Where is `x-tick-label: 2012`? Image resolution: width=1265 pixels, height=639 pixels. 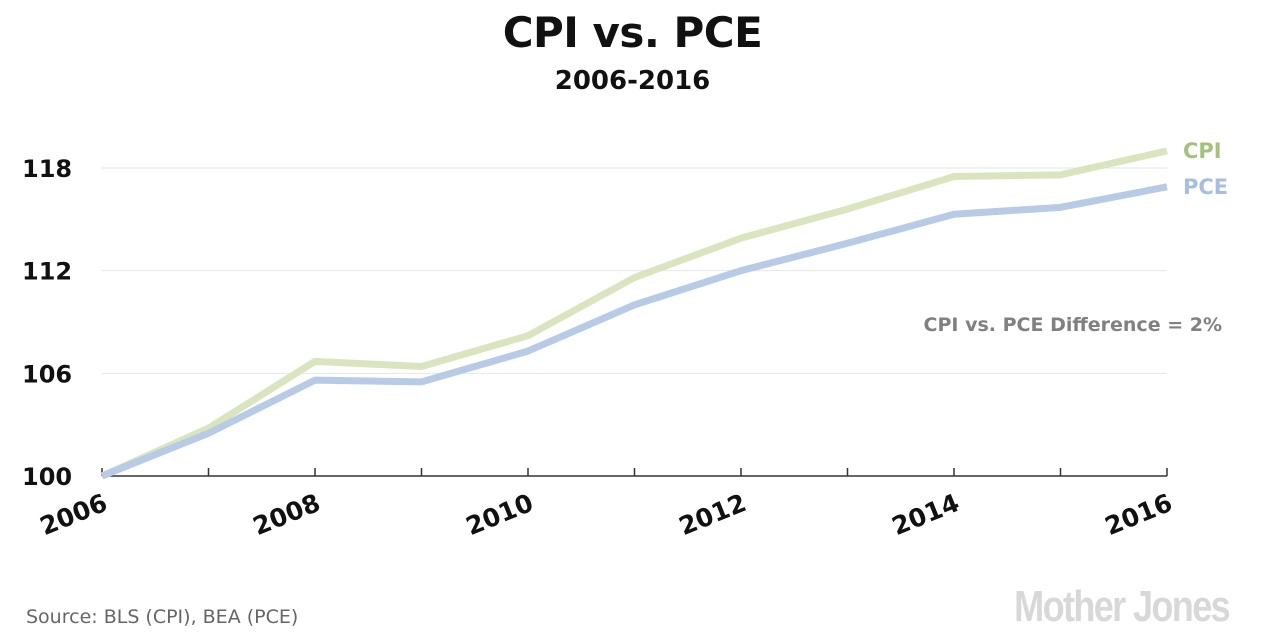
x-tick-label: 2012 is located at coordinates (712, 514).